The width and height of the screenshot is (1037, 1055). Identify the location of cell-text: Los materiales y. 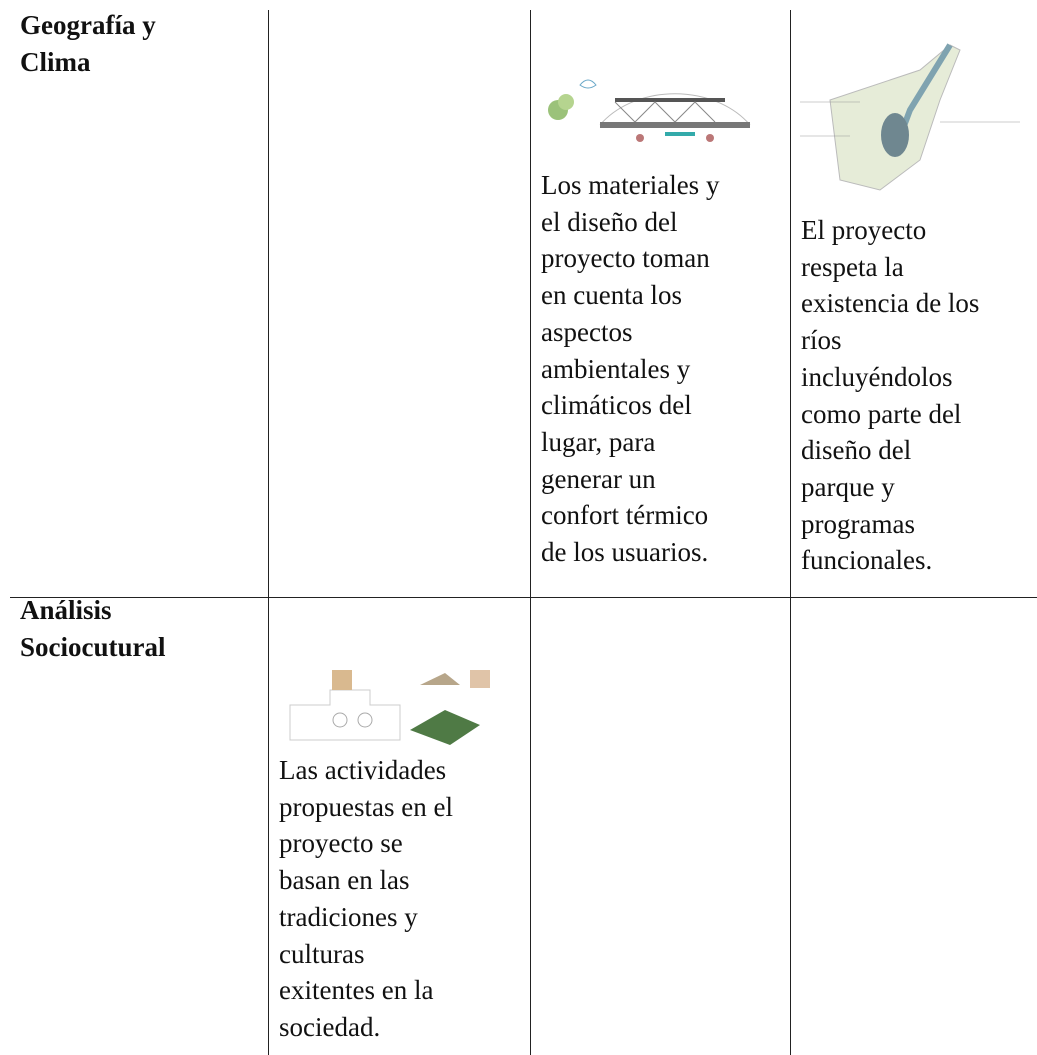
(630, 185).